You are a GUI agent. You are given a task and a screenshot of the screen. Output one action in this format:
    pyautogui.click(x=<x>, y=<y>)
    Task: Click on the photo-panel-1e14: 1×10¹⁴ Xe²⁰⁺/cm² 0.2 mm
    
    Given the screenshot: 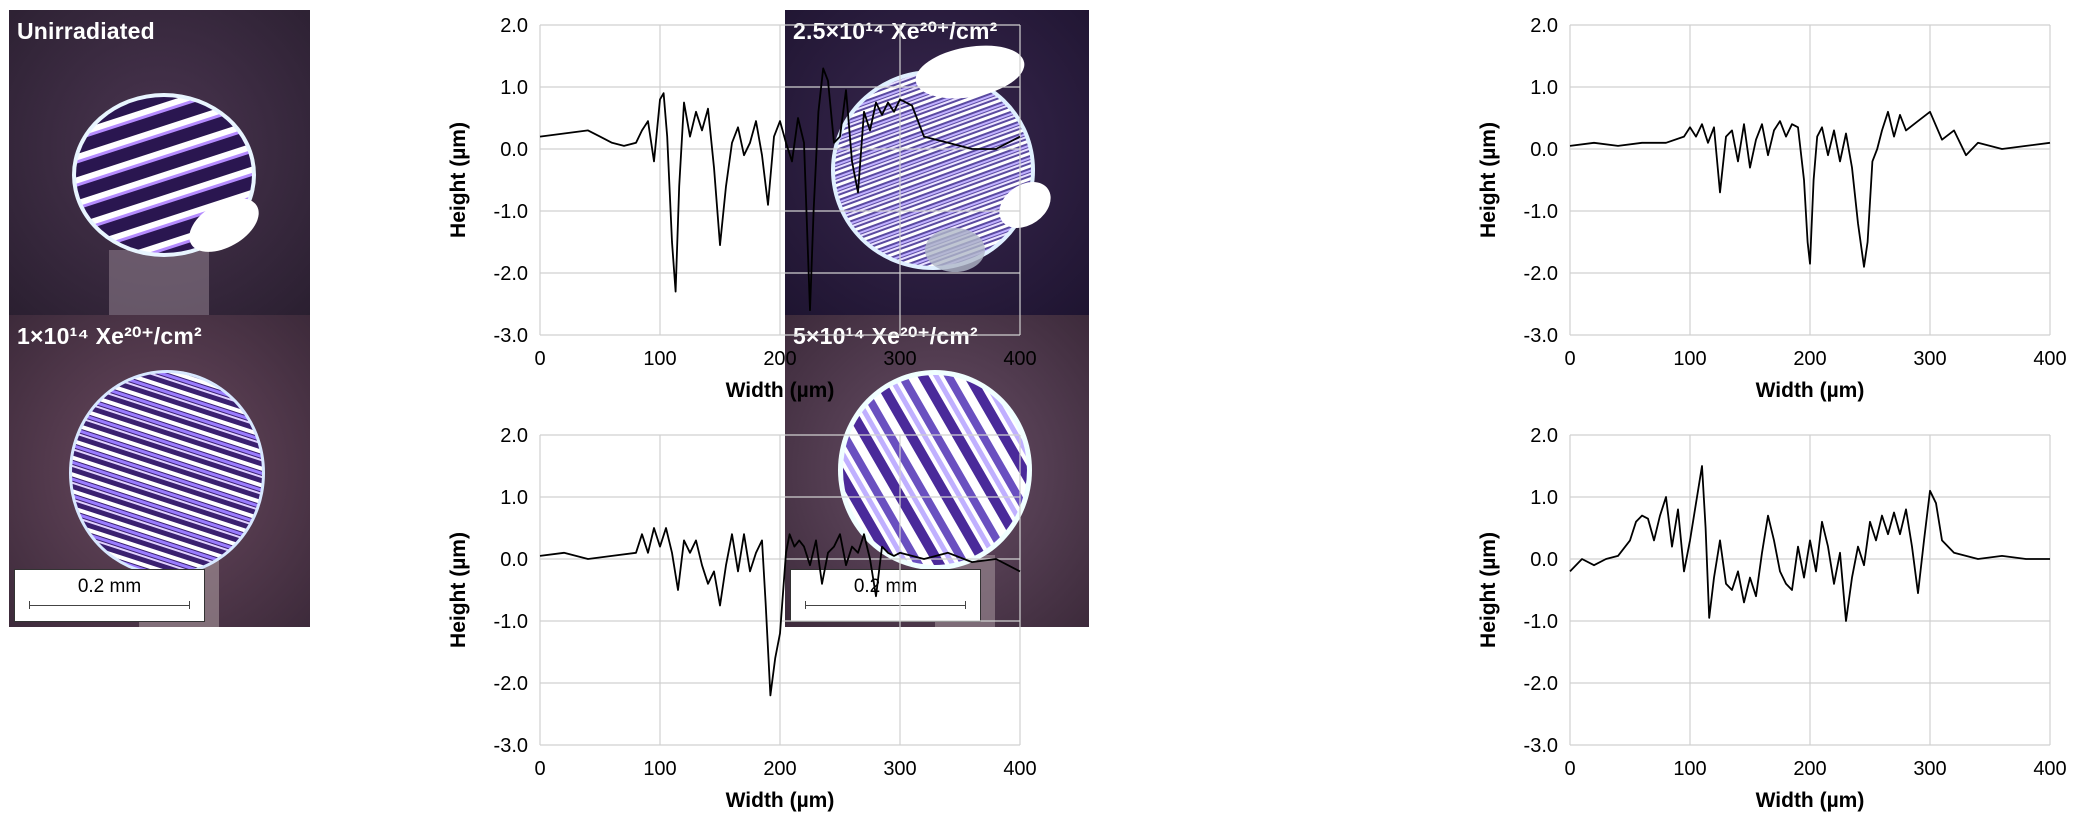 What is the action you would take?
    pyautogui.click(x=159, y=471)
    